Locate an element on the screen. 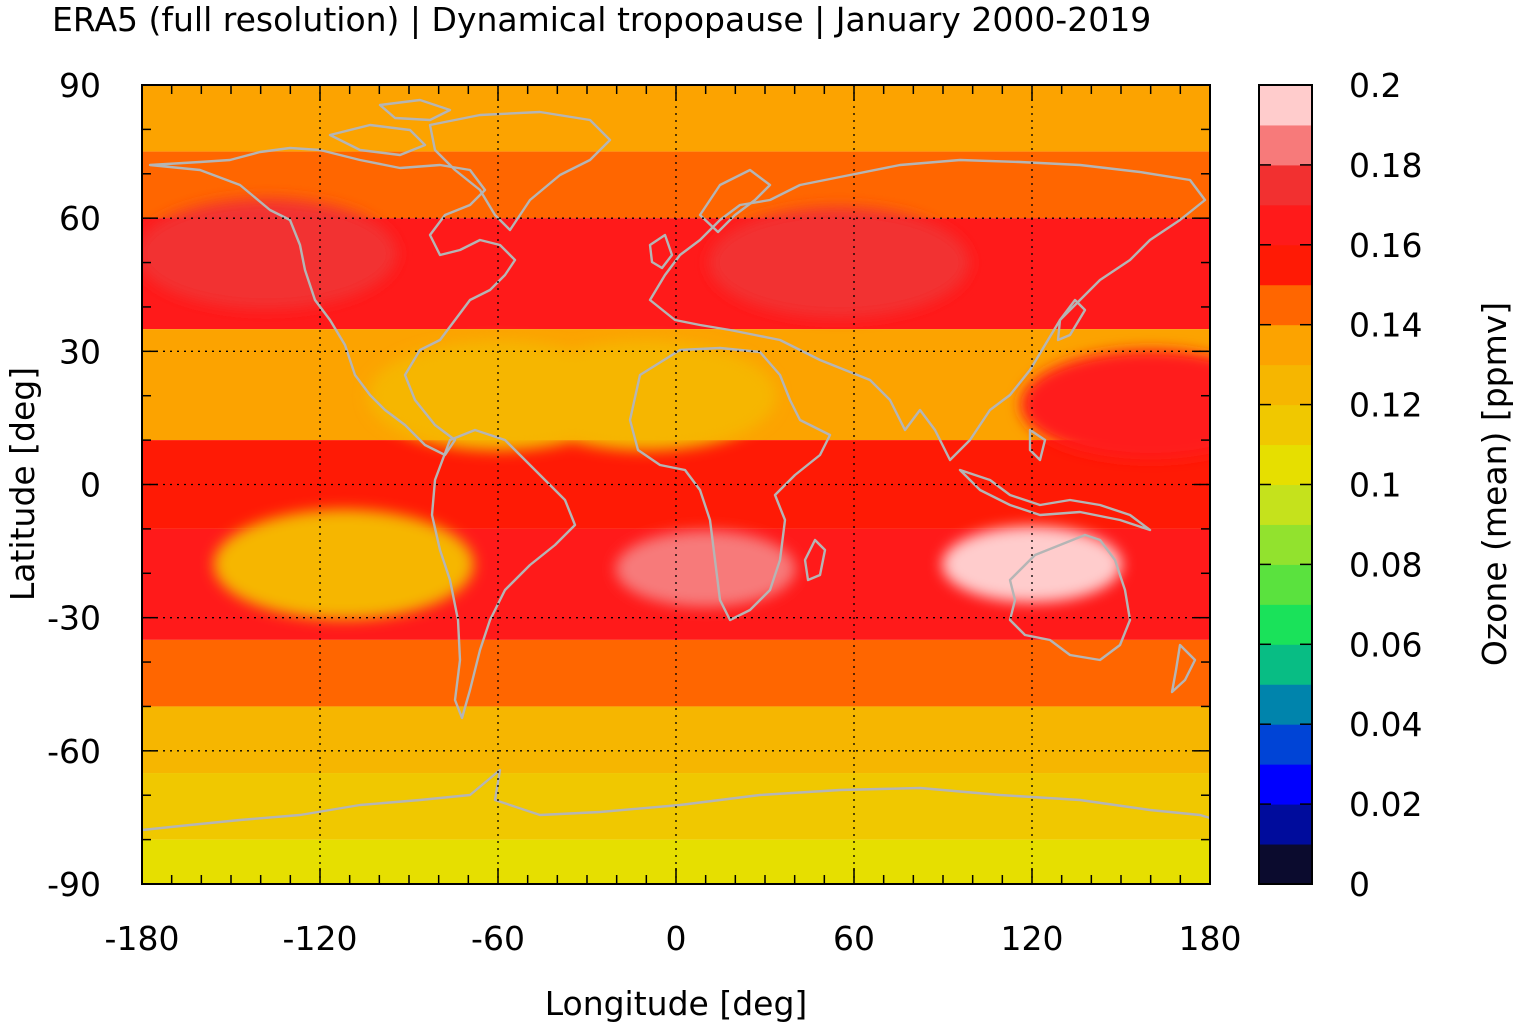 The height and width of the screenshot is (1029, 1519). x-tick-label: 60 is located at coordinates (854, 938).